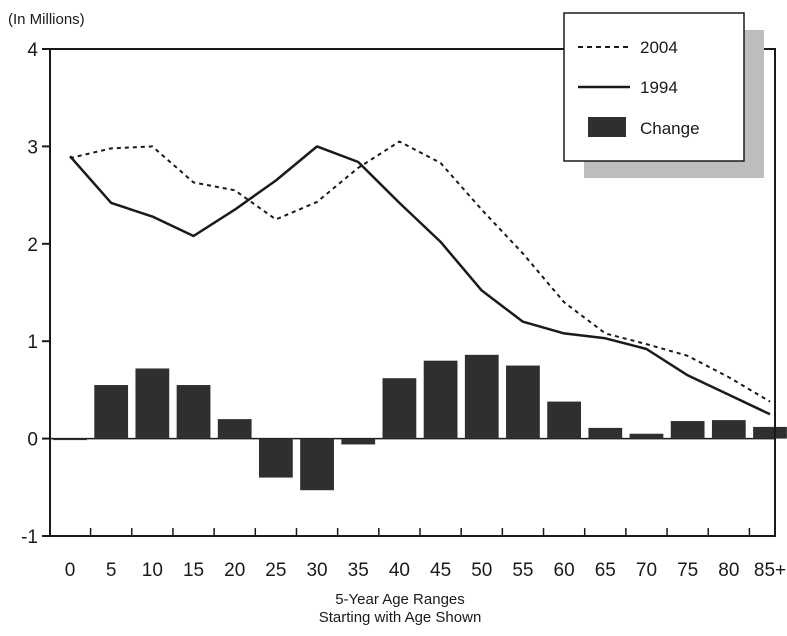 The width and height of the screenshot is (787, 636). Describe the element at coordinates (70, 570) in the screenshot. I see `x-tick-label: 0` at that location.